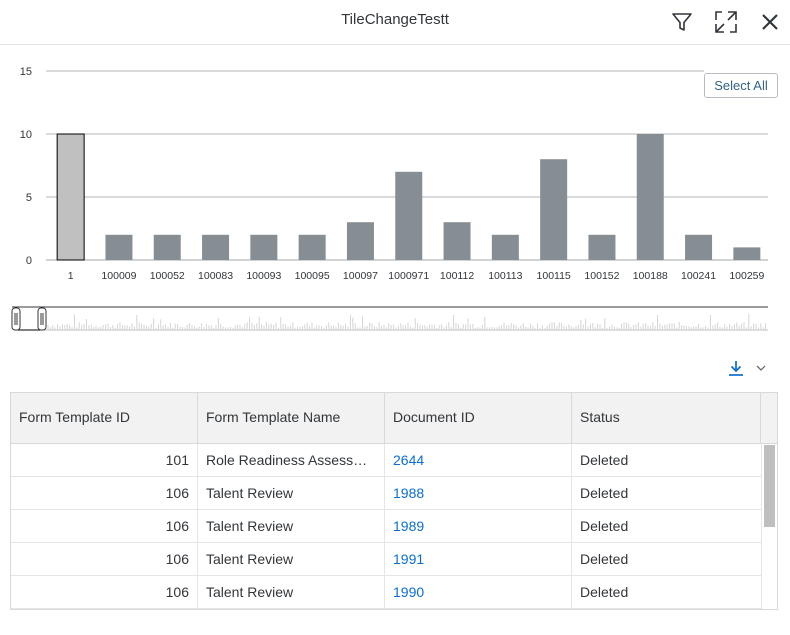 This screenshot has width=790, height=635. I want to click on fullscreen-button, so click(726, 22).